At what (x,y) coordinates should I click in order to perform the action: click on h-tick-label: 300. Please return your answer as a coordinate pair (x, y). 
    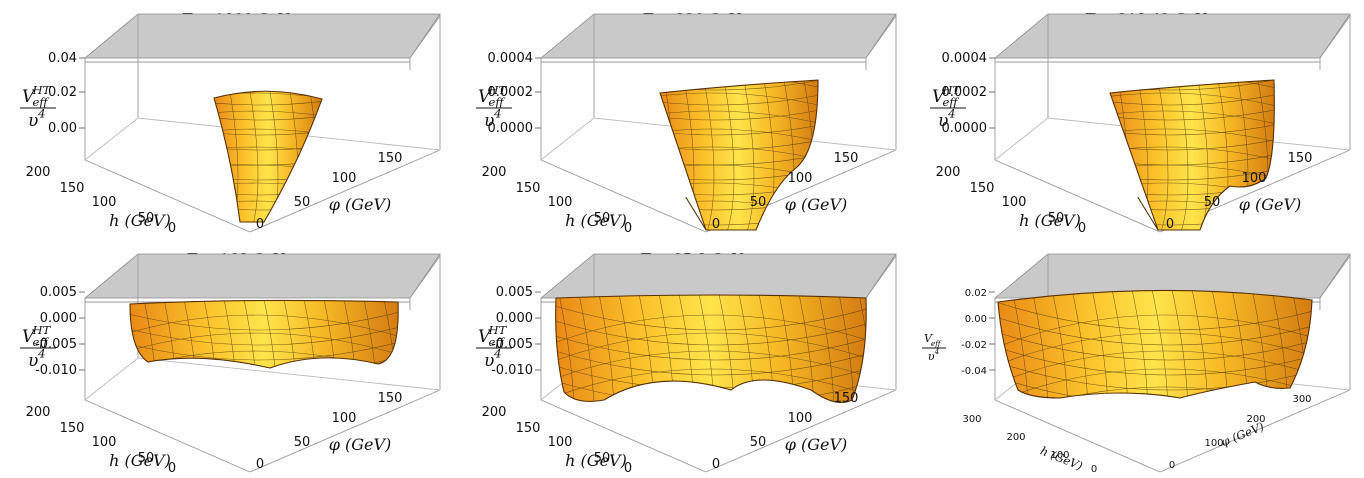
    Looking at the image, I should click on (971, 419).